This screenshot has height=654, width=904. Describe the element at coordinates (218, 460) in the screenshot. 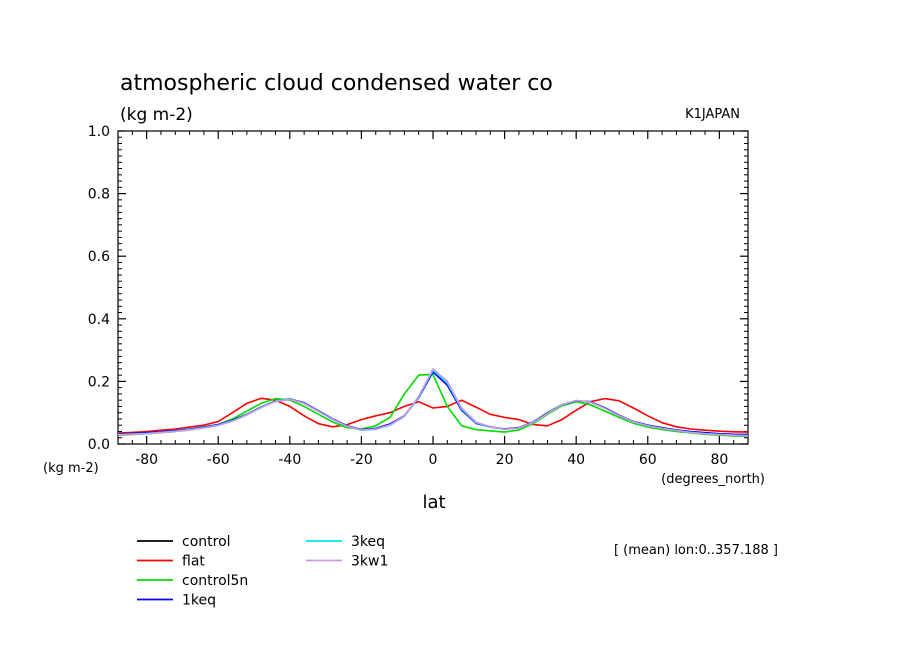

I see `x-tick-label: -60` at that location.